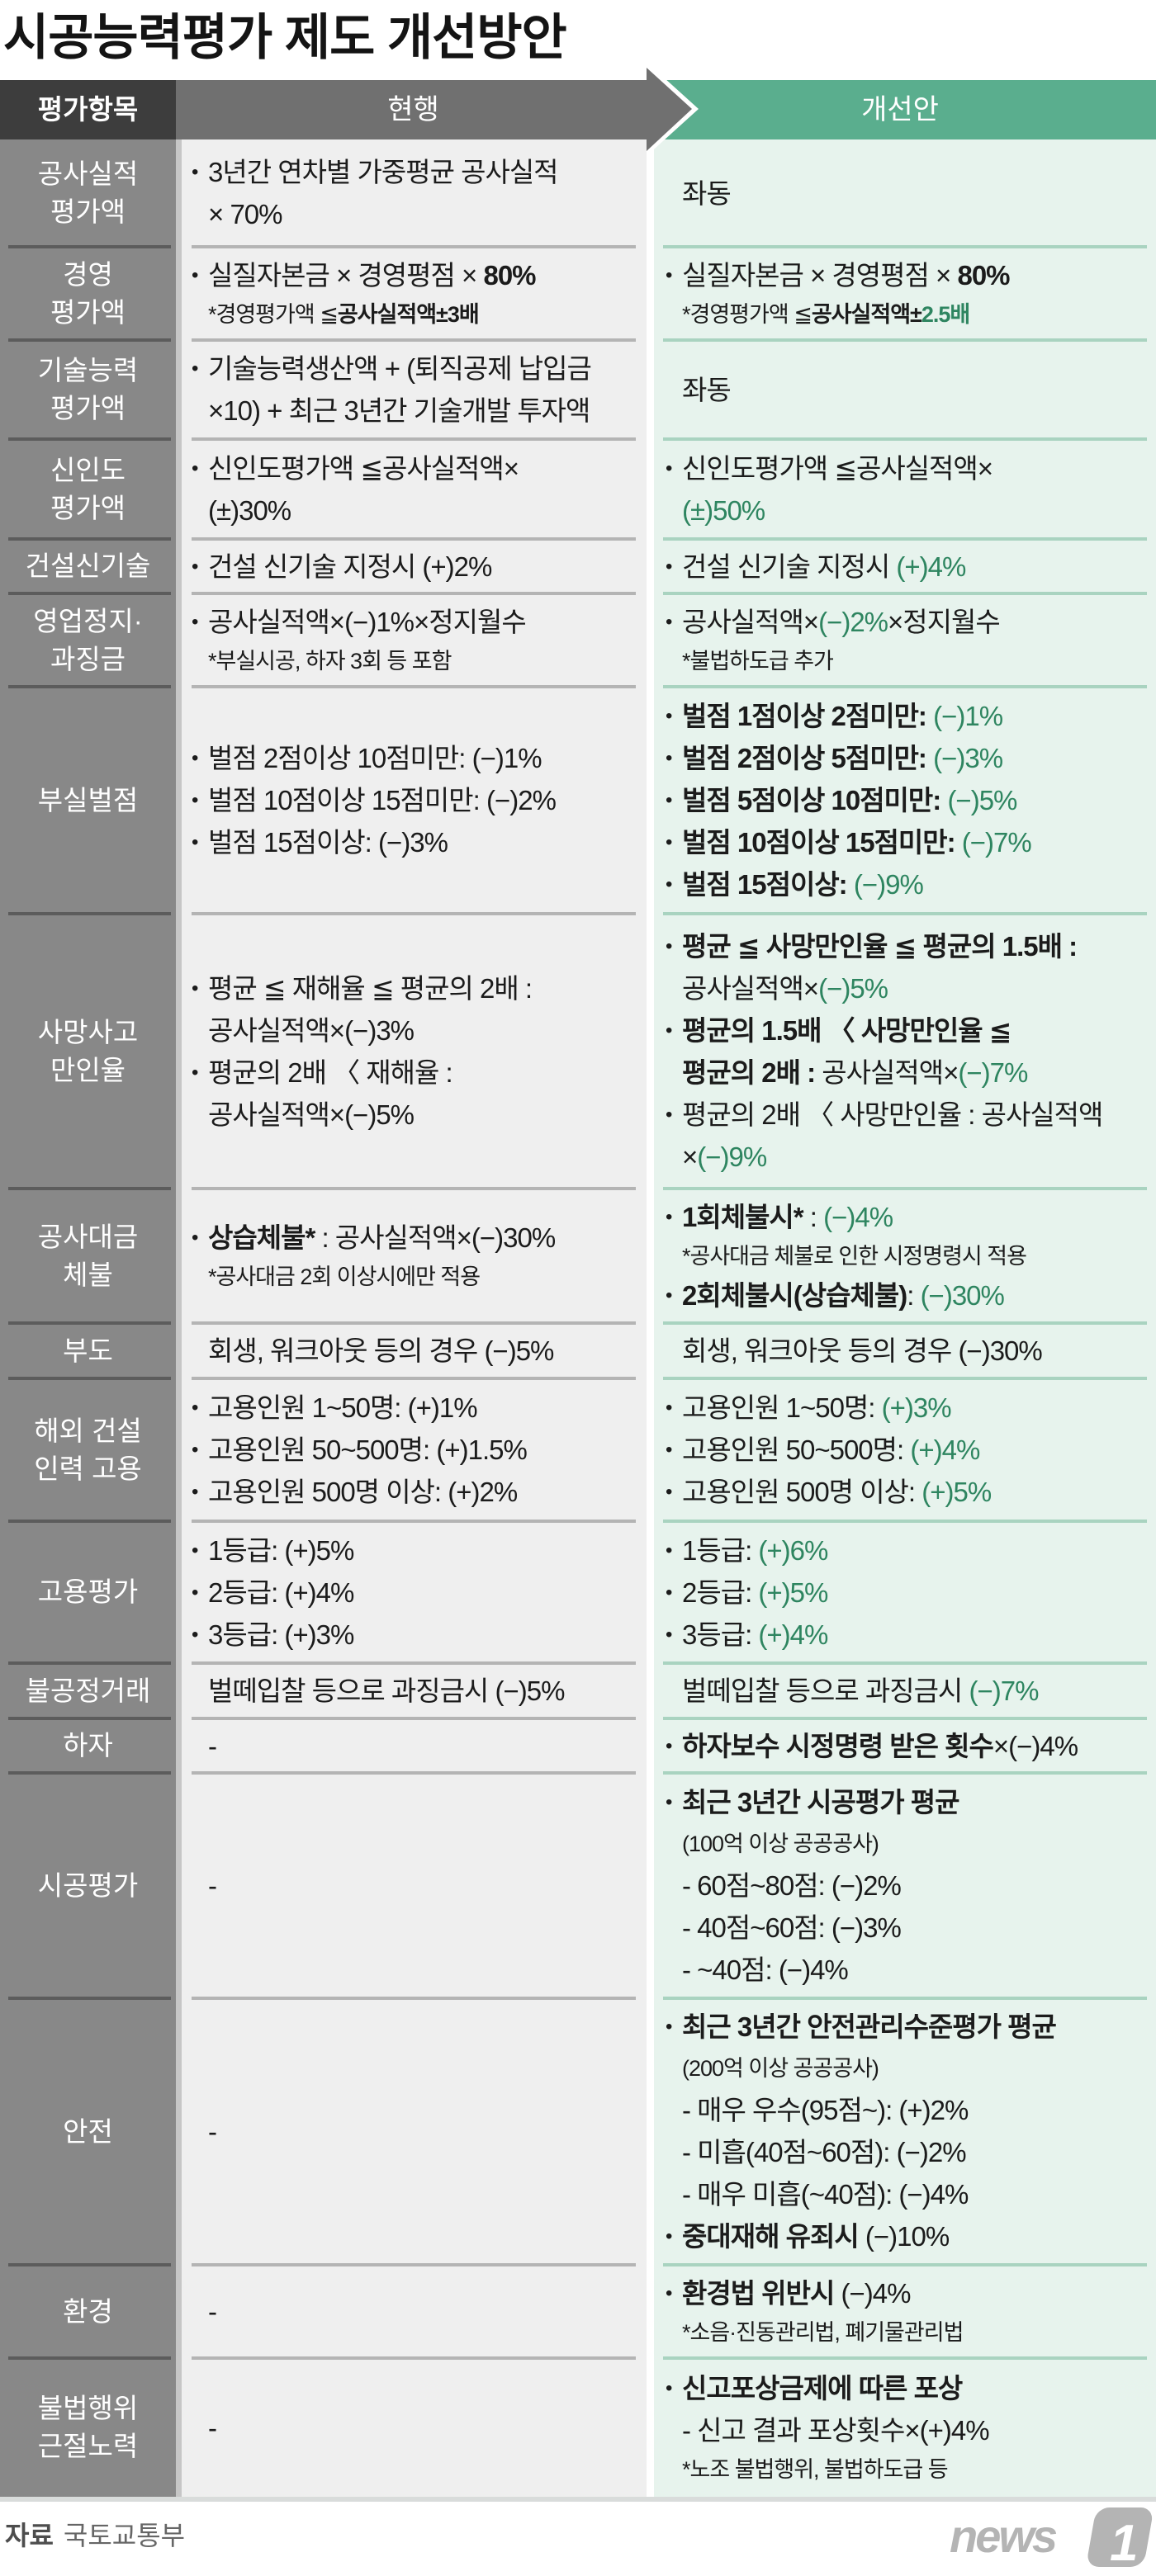 Image resolution: width=1156 pixels, height=2576 pixels. I want to click on bullet-item: 기술능력생산액 + (퇴직공제 납입금, so click(419, 368).